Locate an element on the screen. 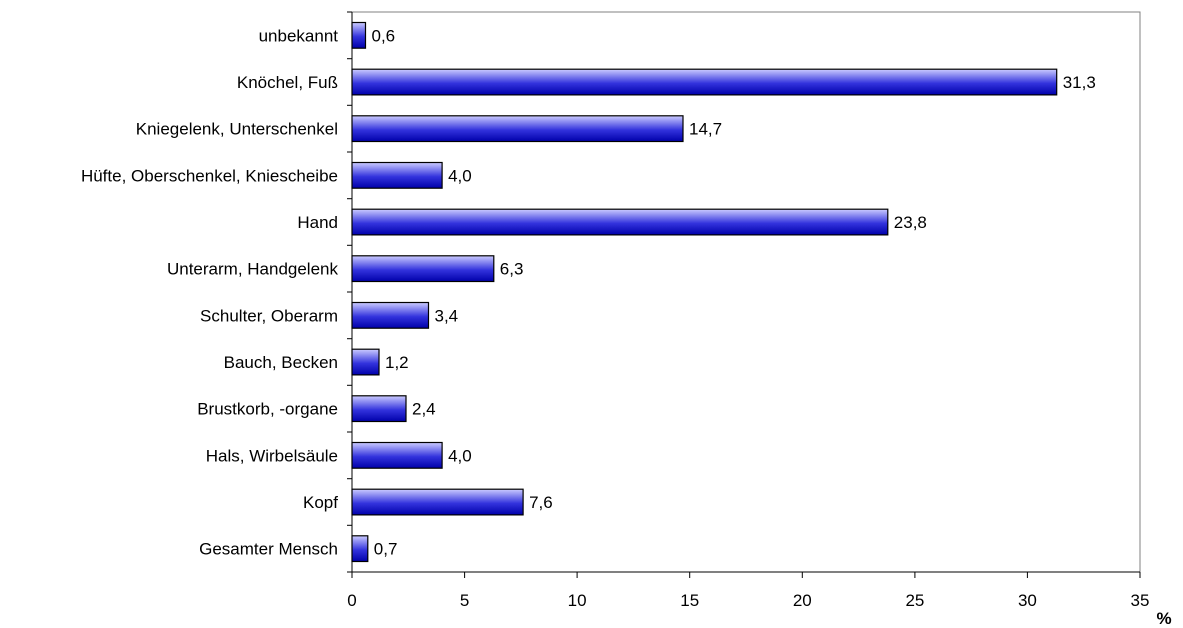  category-label: Hand is located at coordinates (317, 222).